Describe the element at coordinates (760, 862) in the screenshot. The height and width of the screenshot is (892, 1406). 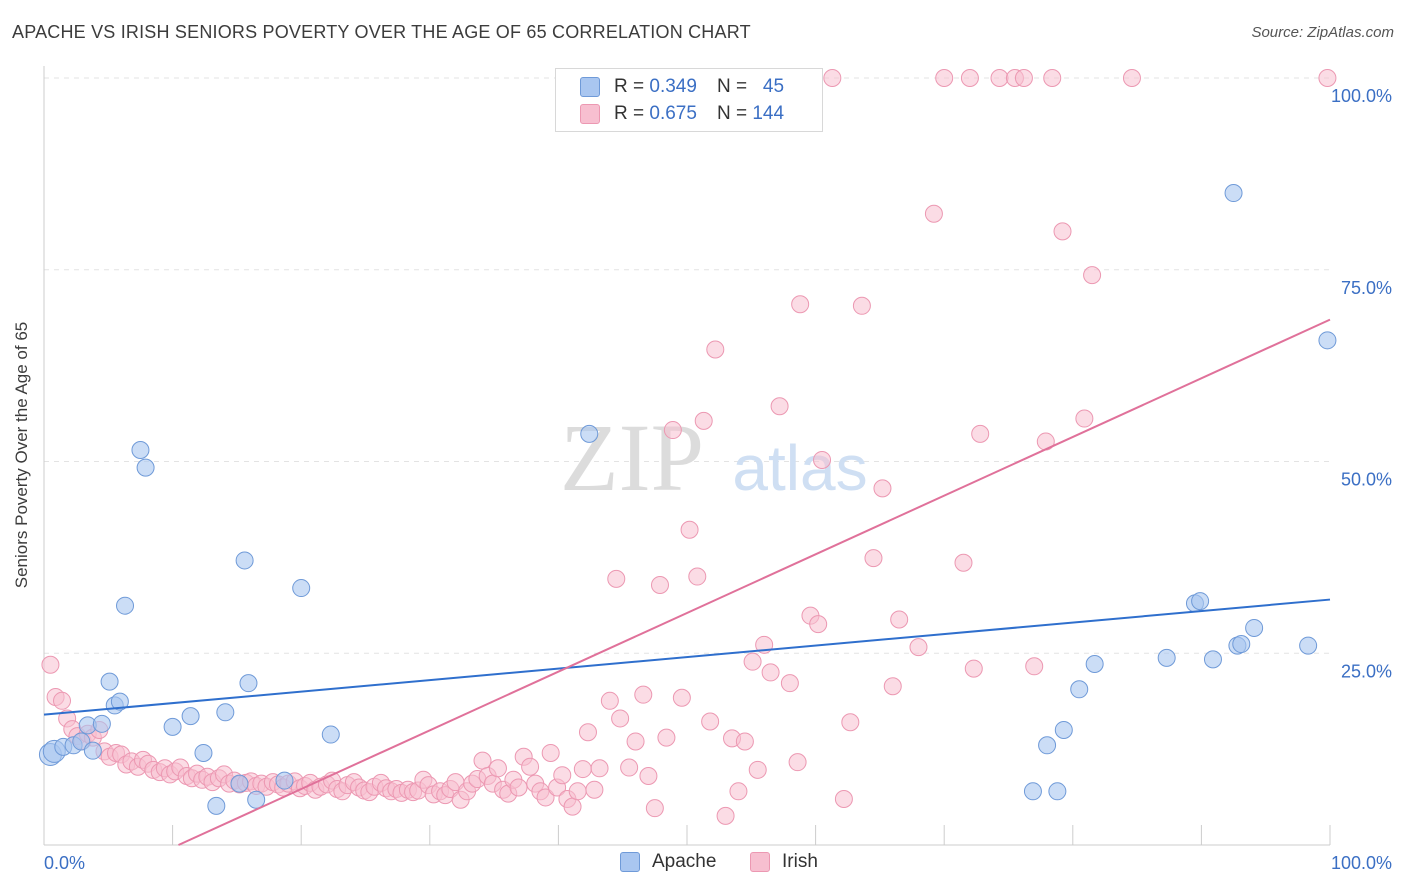
I see `irish-legend-swatch` at that location.